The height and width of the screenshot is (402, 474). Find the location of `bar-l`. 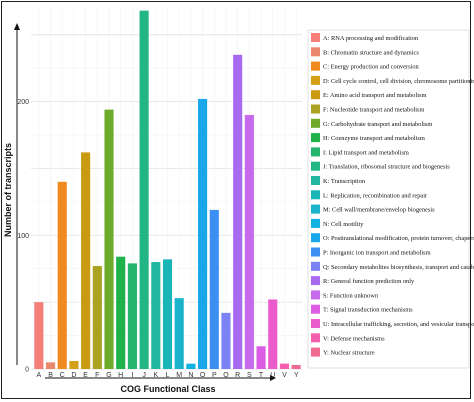

bar-l is located at coordinates (167, 314).